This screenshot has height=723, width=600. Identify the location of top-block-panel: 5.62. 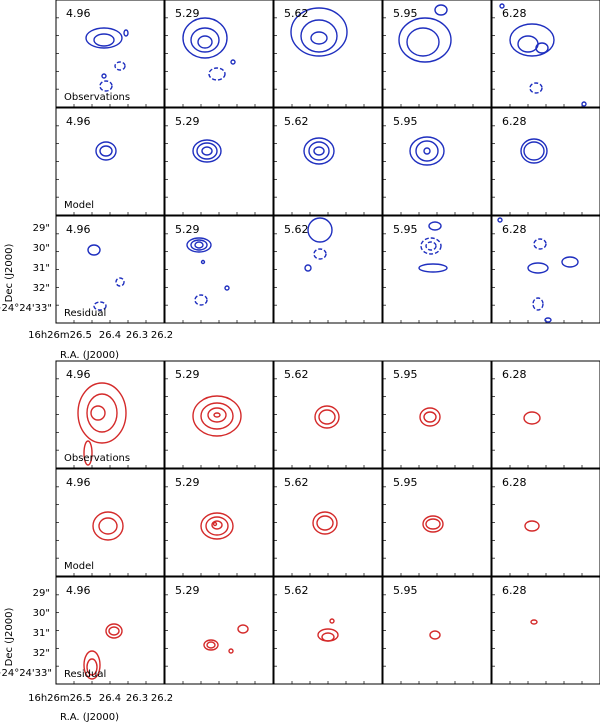
(328, 54).